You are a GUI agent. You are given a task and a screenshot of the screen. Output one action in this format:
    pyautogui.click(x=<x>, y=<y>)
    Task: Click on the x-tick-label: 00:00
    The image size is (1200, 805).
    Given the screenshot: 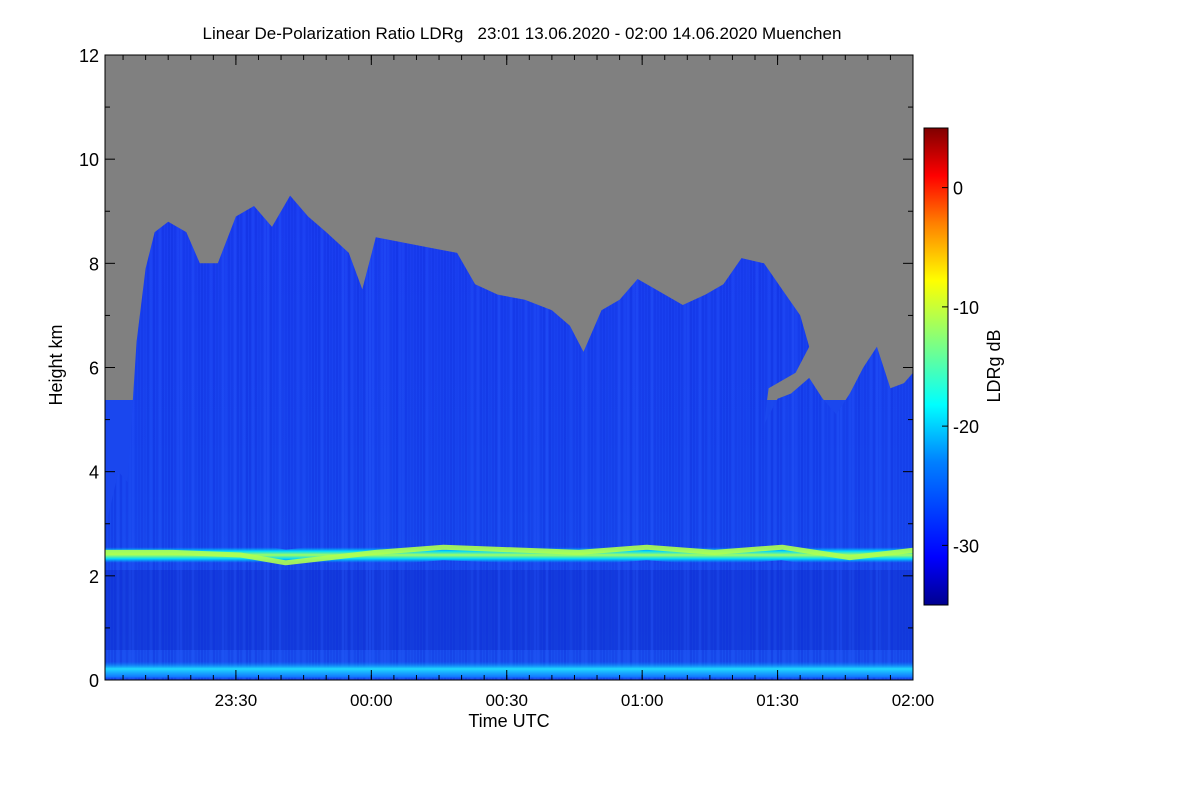 What is the action you would take?
    pyautogui.click(x=371, y=700)
    